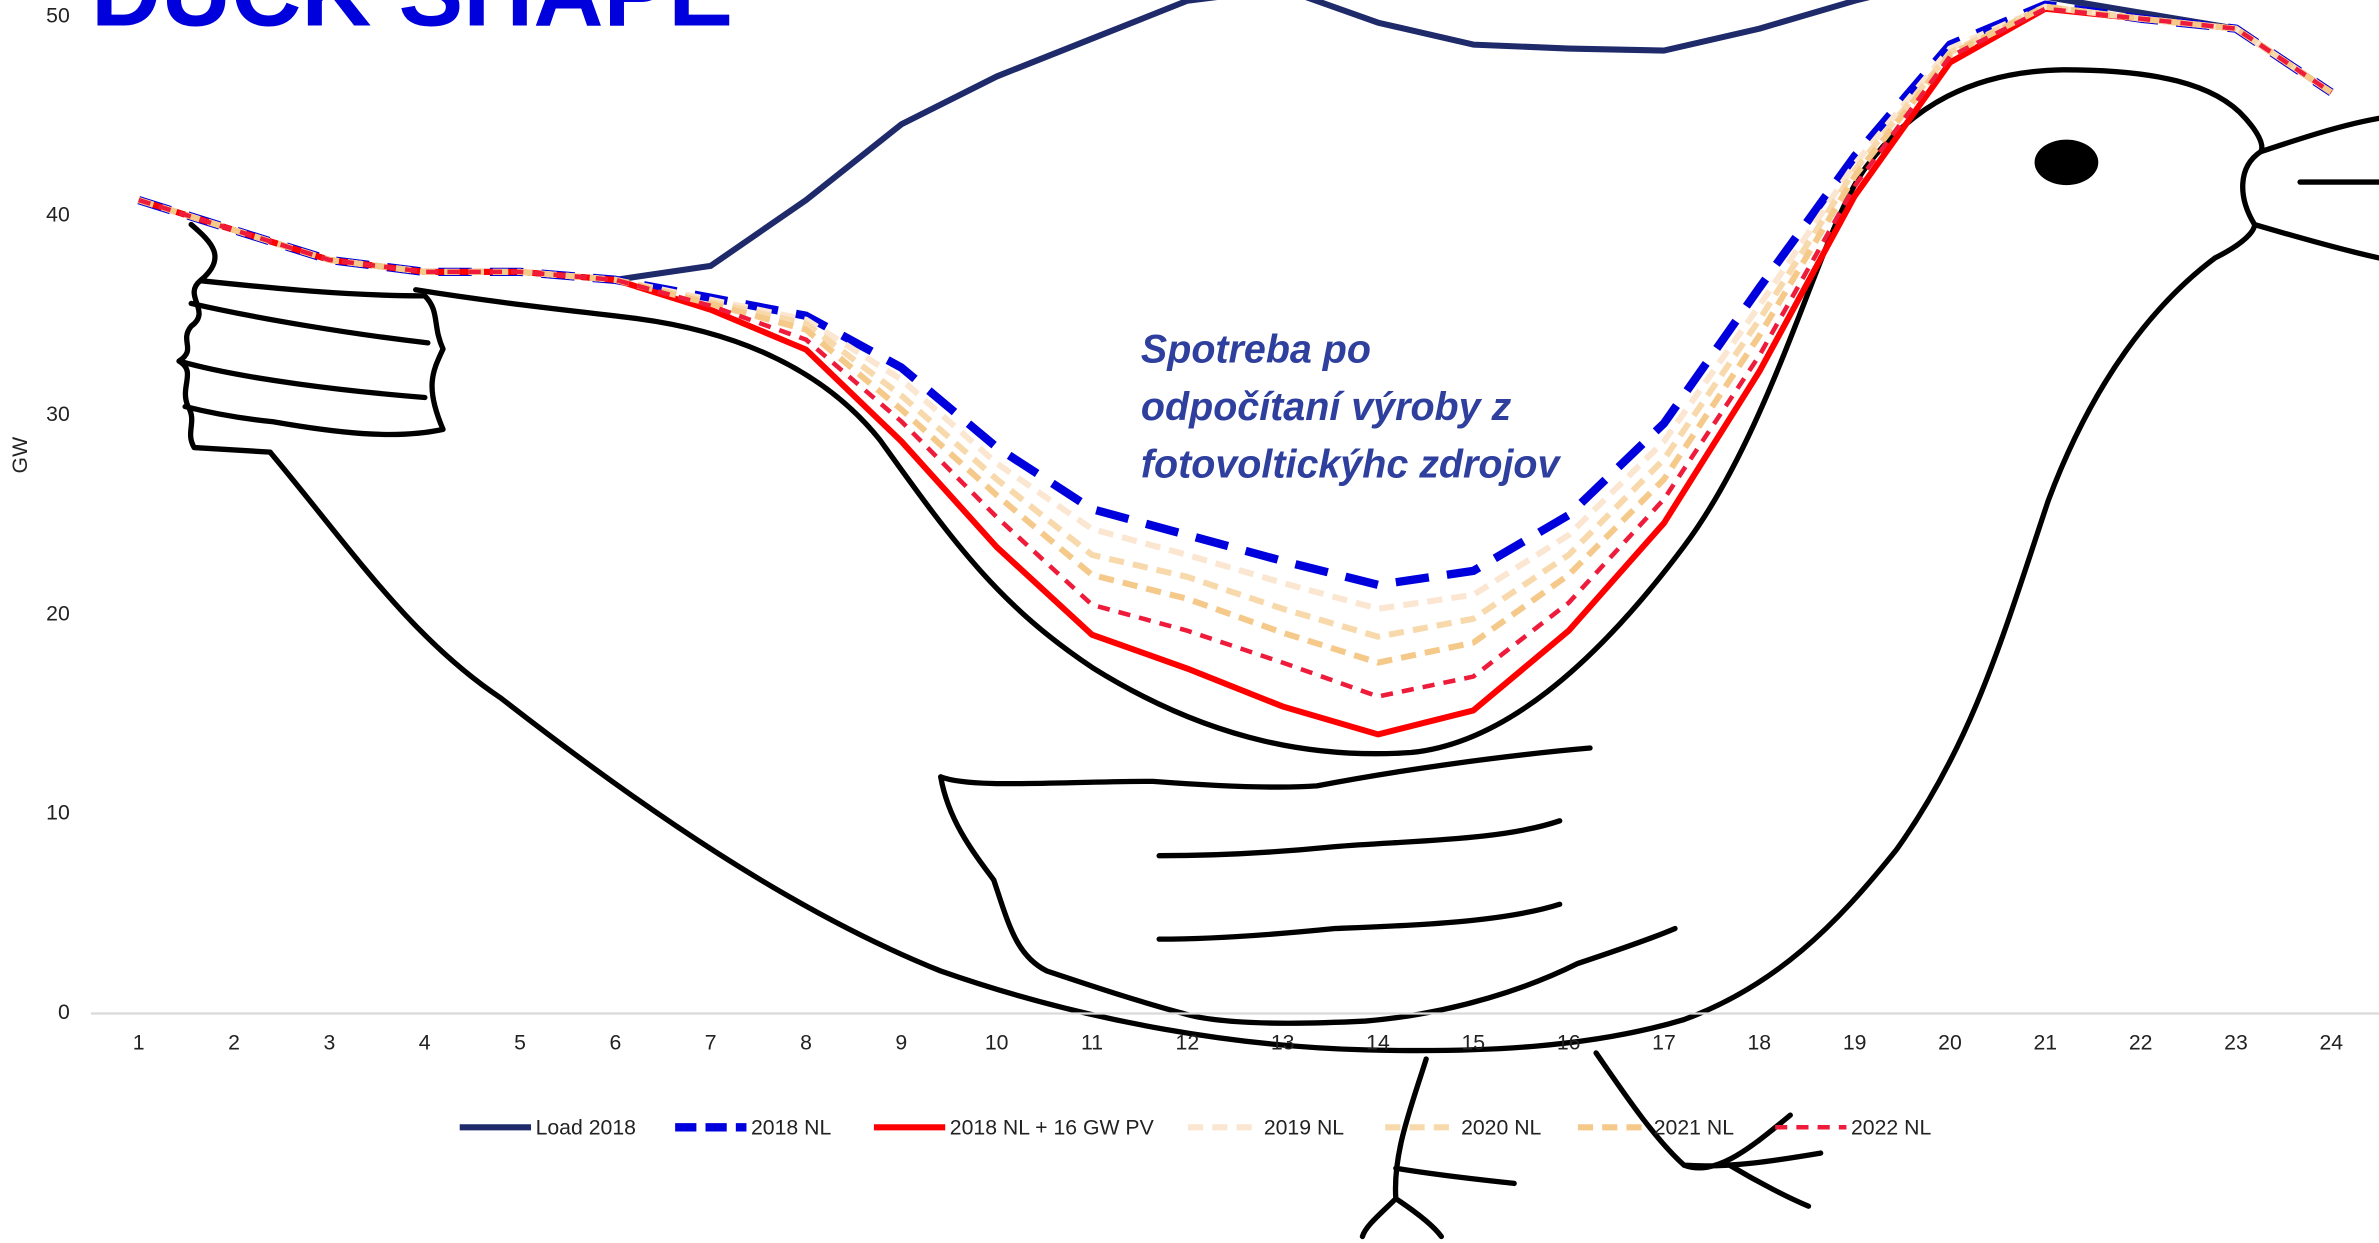 Image resolution: width=2379 pixels, height=1243 pixels. I want to click on x-tick-label: 8, so click(806, 1042).